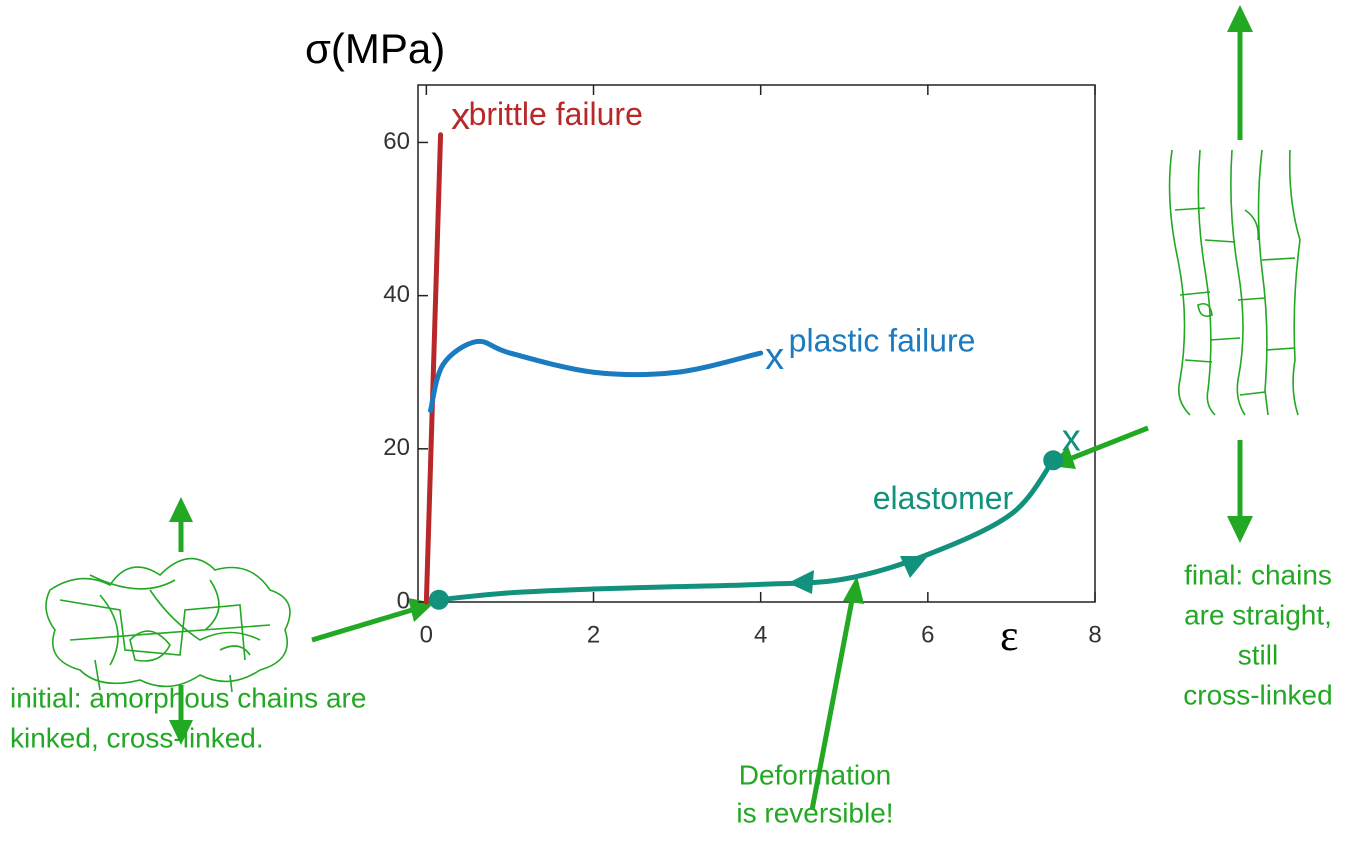 This screenshot has width=1361, height=851. Describe the element at coordinates (1258, 654) in the screenshot. I see `annotation-text: still` at that location.